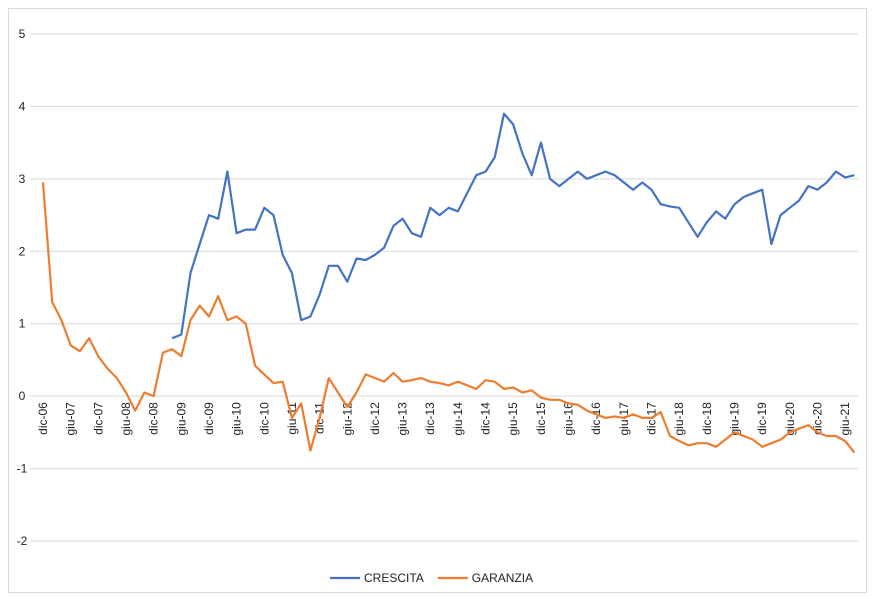 This screenshot has width=872, height=601. What do you see at coordinates (596, 418) in the screenshot?
I see `x-tick-label: dic-16` at bounding box center [596, 418].